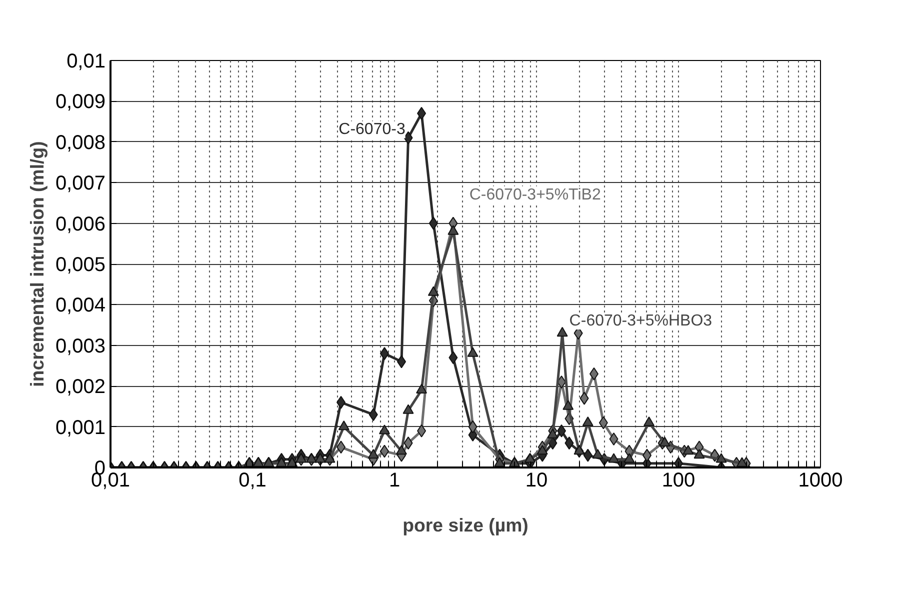  I want to click on y-tick-label: 0,002, so click(80, 387).